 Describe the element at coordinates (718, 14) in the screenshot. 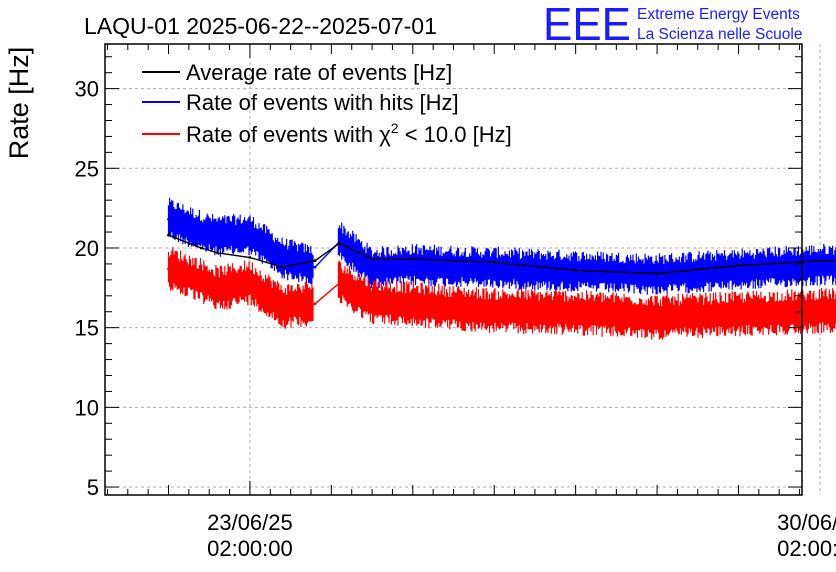

I see `eee-logo-line1: Extreme Energy Events` at that location.